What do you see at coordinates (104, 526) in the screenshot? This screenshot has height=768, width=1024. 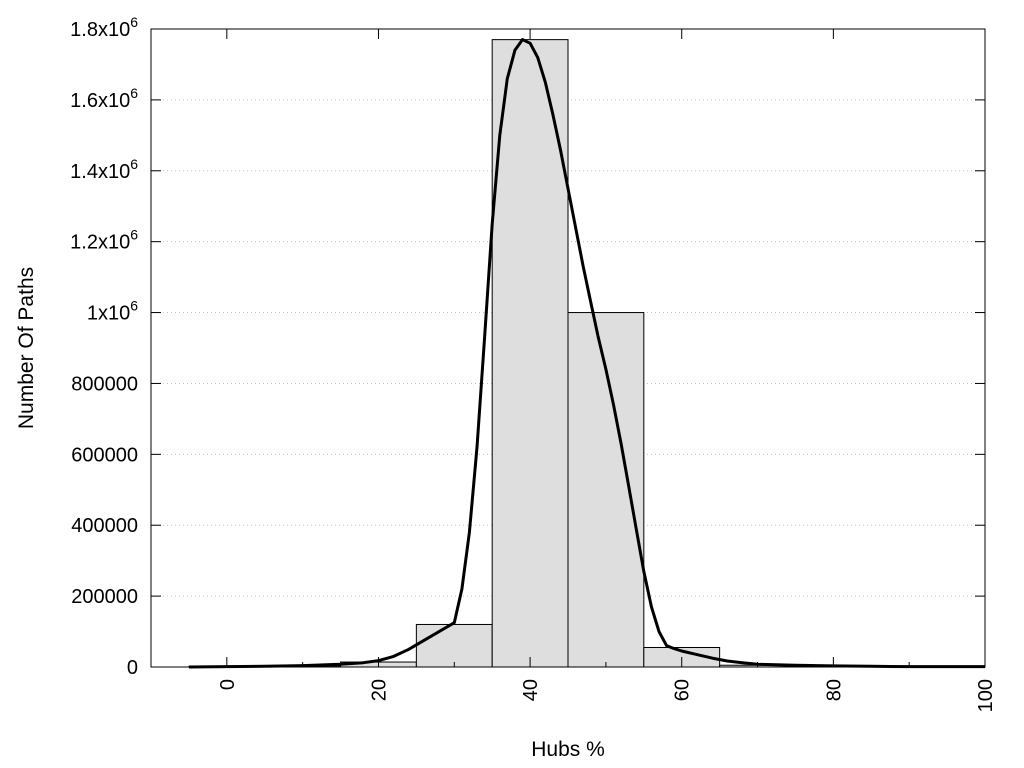 I see `y-tick-label: 400000` at bounding box center [104, 526].